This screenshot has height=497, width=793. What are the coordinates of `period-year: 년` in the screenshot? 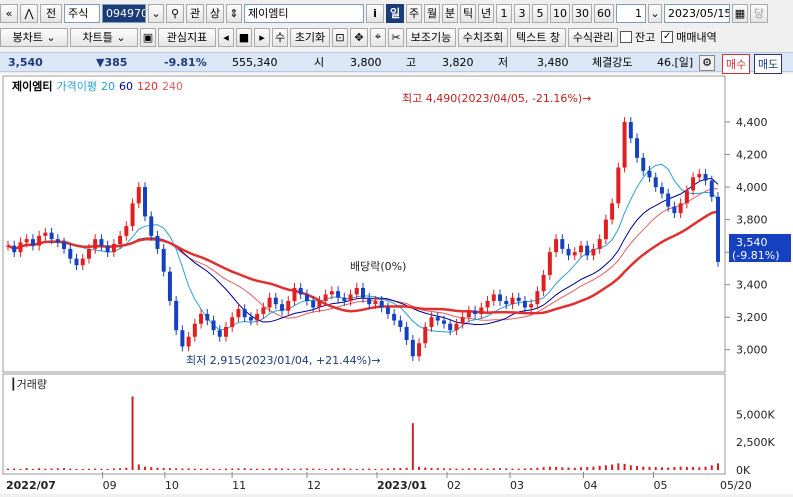 It's located at (486, 13).